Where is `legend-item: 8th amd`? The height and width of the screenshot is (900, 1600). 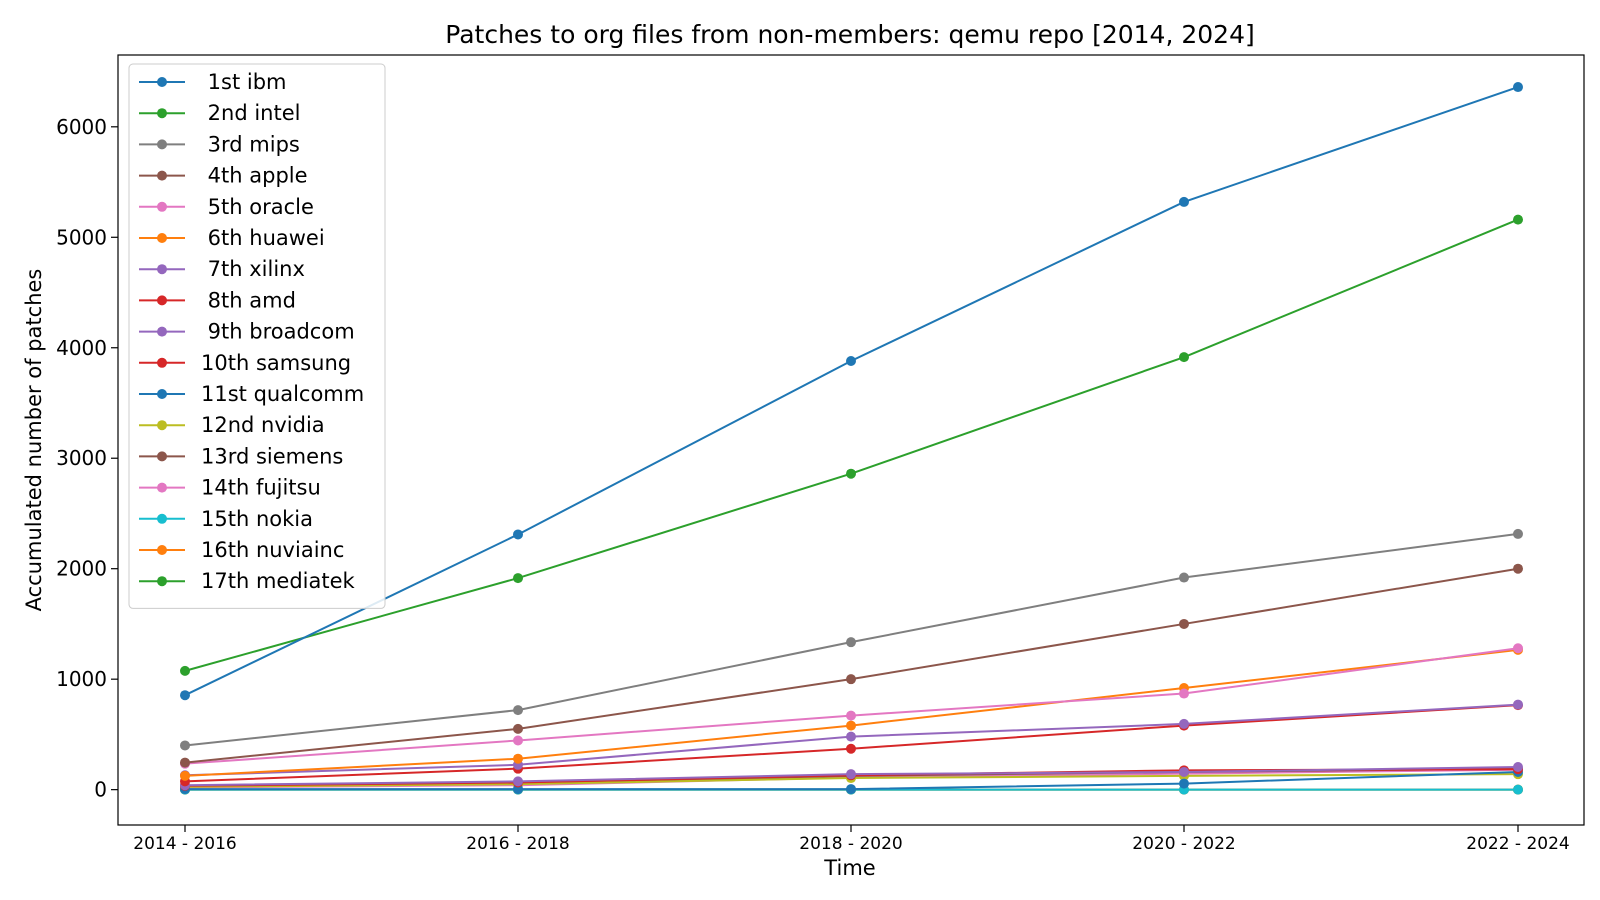
legend-item: 8th amd is located at coordinates (217, 300).